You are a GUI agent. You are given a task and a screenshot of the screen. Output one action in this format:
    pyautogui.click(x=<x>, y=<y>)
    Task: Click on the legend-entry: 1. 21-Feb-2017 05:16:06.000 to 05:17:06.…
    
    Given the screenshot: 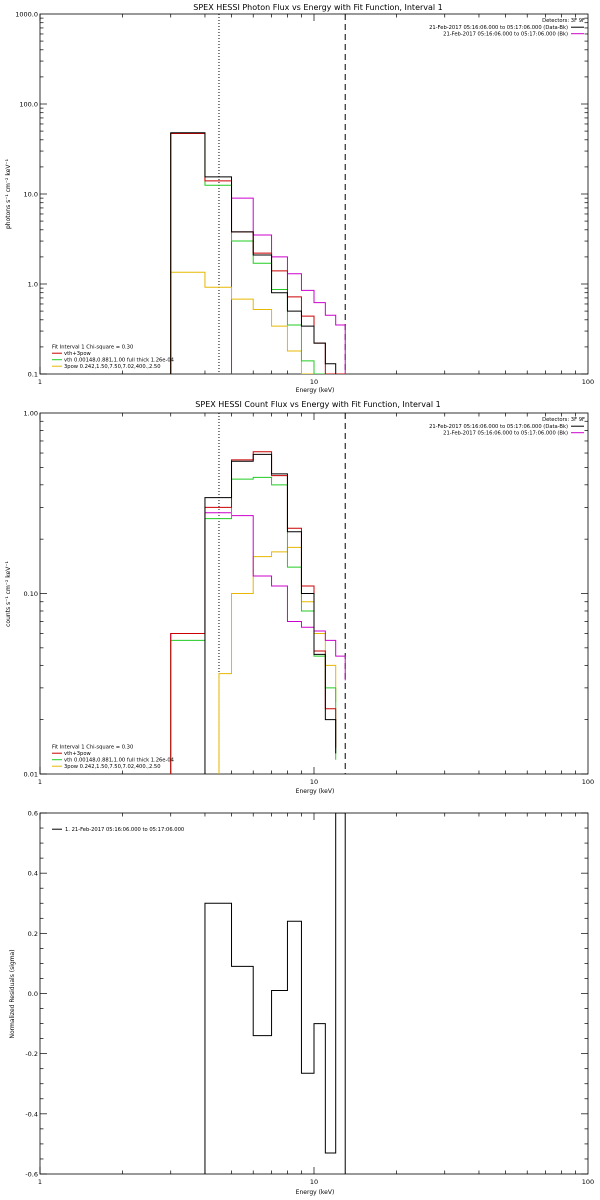 What is the action you would take?
    pyautogui.click(x=124, y=830)
    